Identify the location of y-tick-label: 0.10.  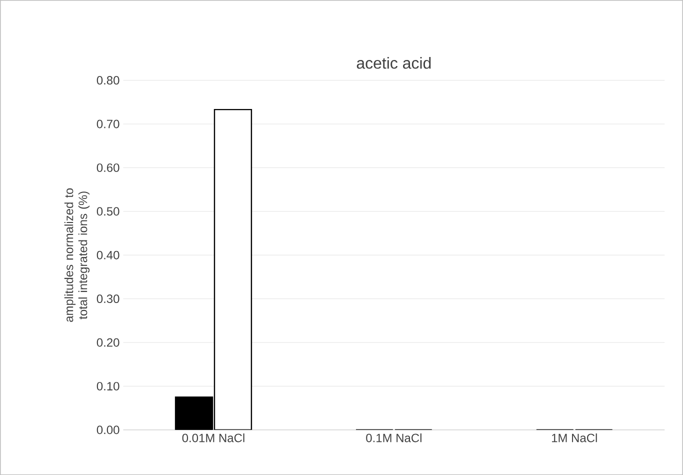
(108, 386).